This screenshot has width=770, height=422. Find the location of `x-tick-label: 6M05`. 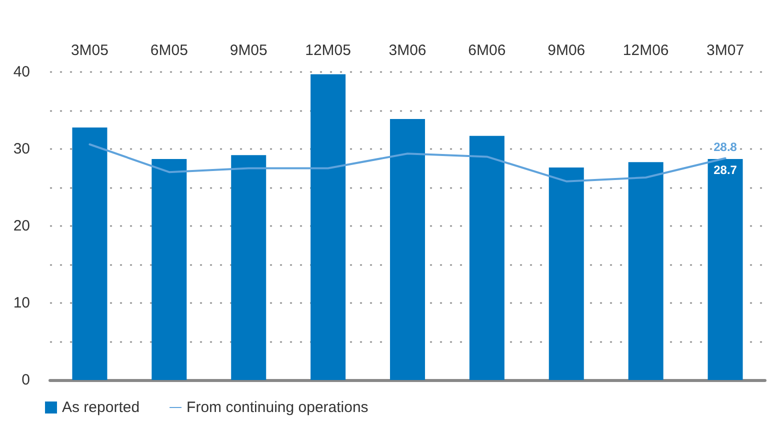

x-tick-label: 6M05 is located at coordinates (169, 50).